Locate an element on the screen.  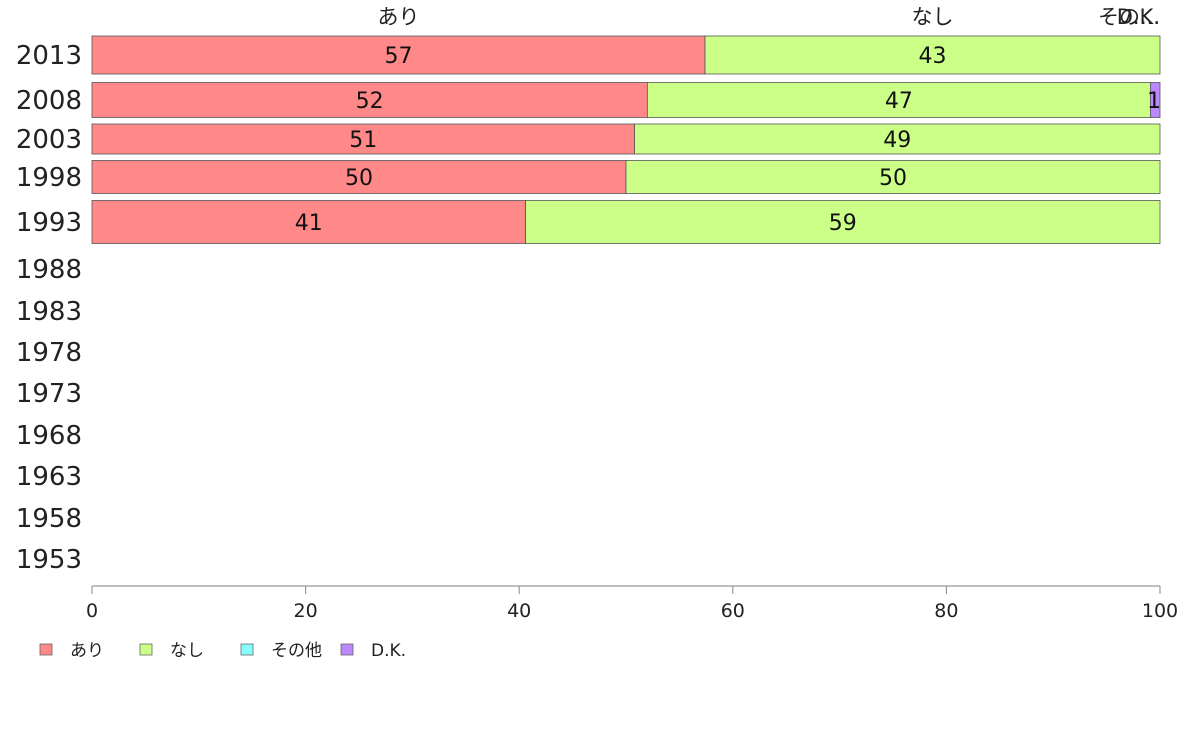
bar-value-1998-1: 50 is located at coordinates (893, 178).